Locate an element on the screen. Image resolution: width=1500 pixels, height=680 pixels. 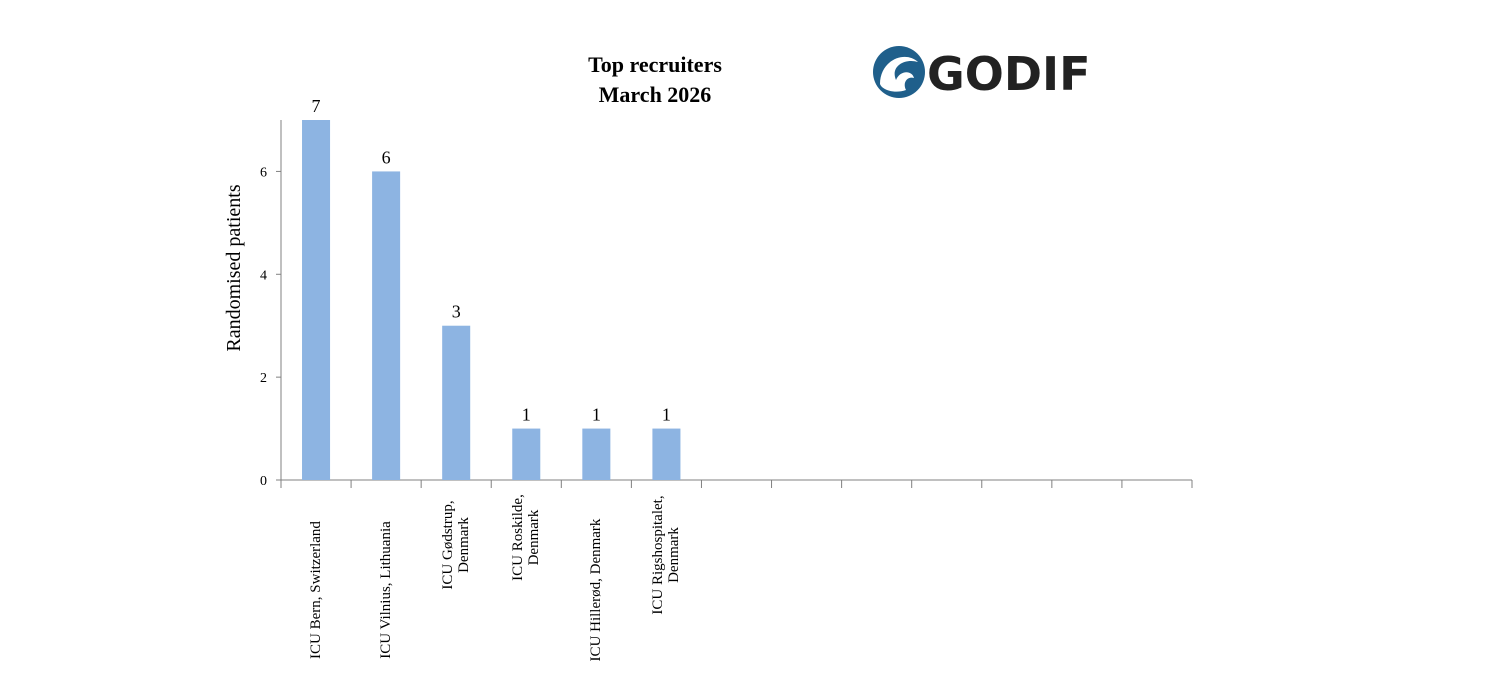
x-tick-label: ICU Hillerød, Denmark is located at coordinates (596, 590).